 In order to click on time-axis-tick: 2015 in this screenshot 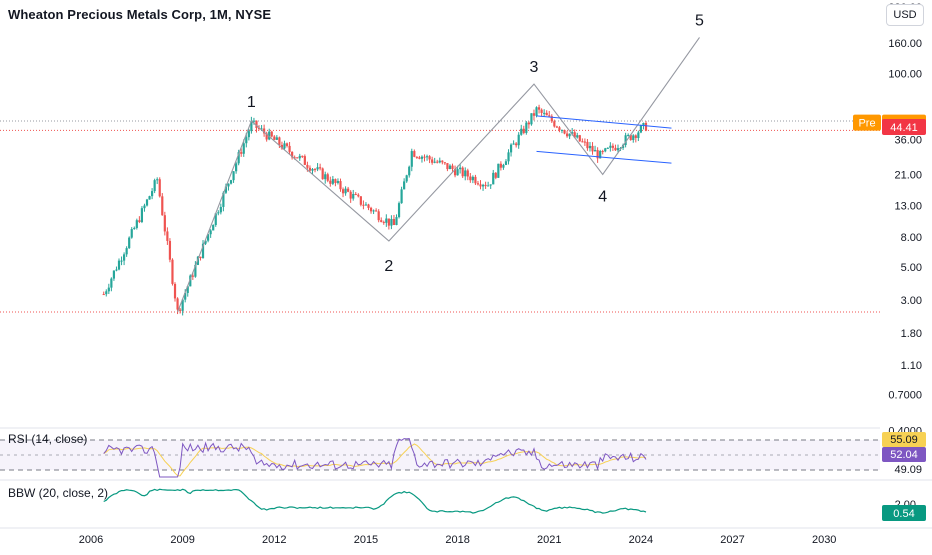, I will do `click(366, 540)`.